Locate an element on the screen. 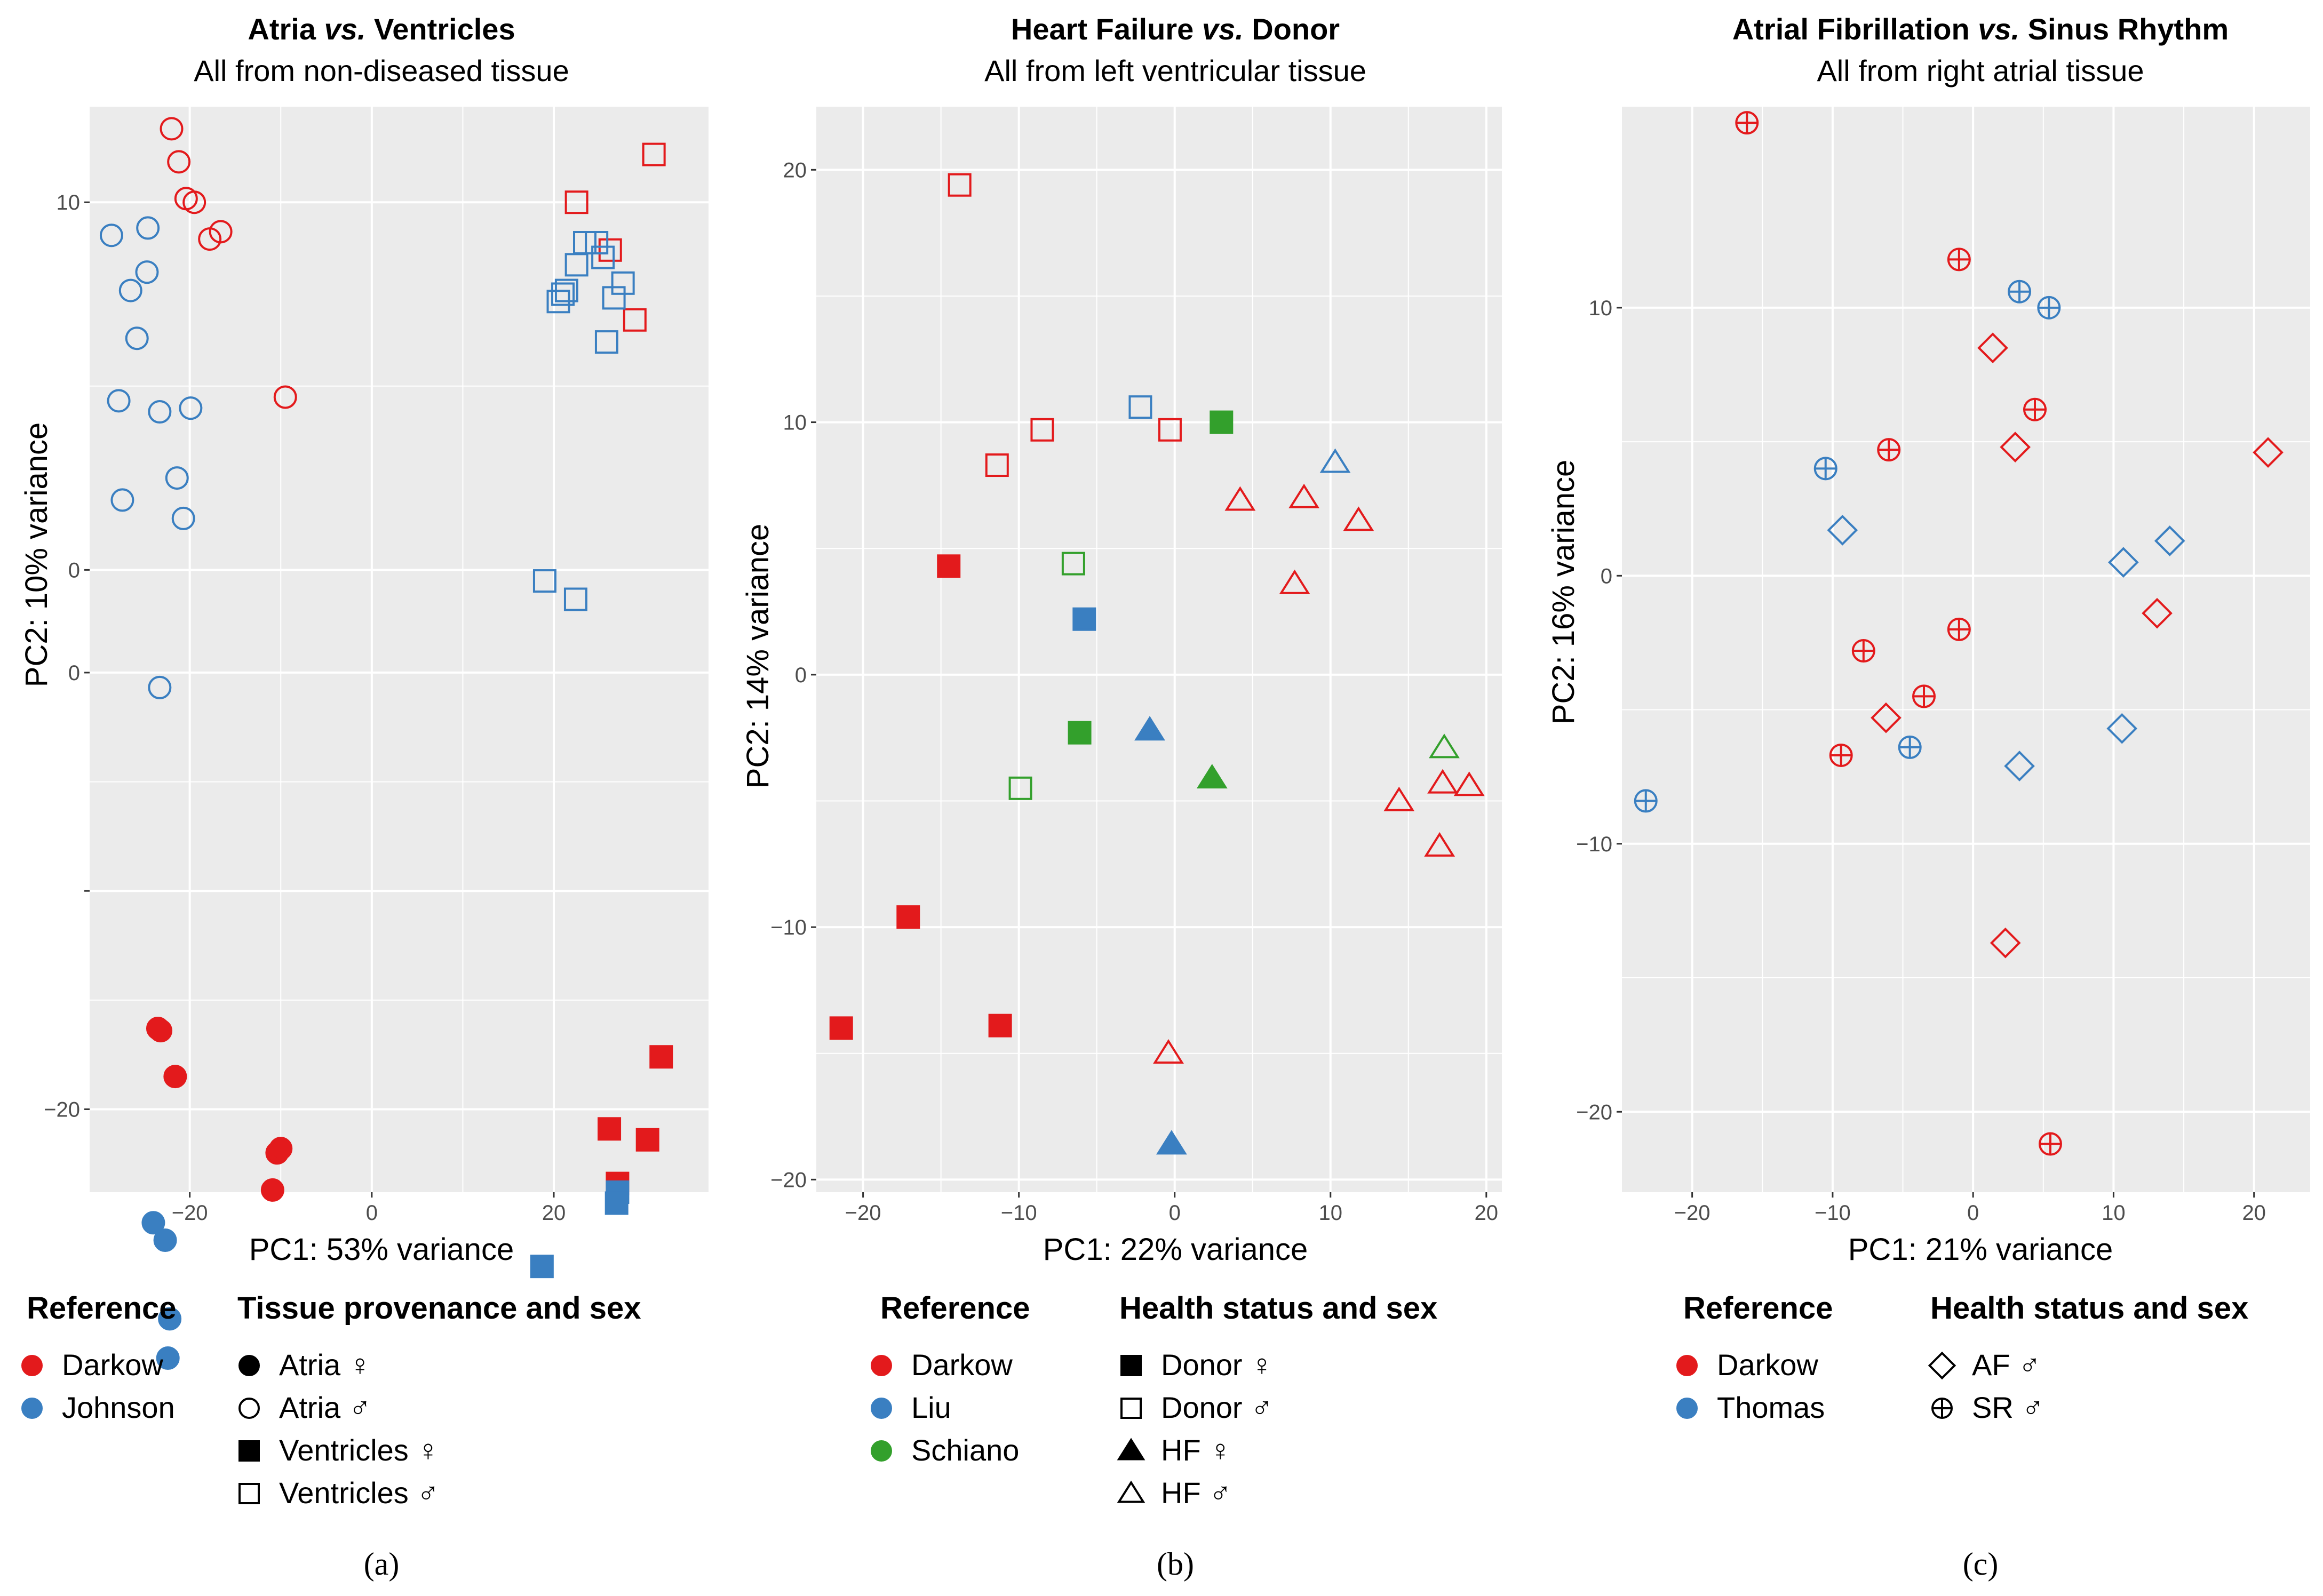  legend-group-label: Donor ♂ is located at coordinates (1217, 1407).